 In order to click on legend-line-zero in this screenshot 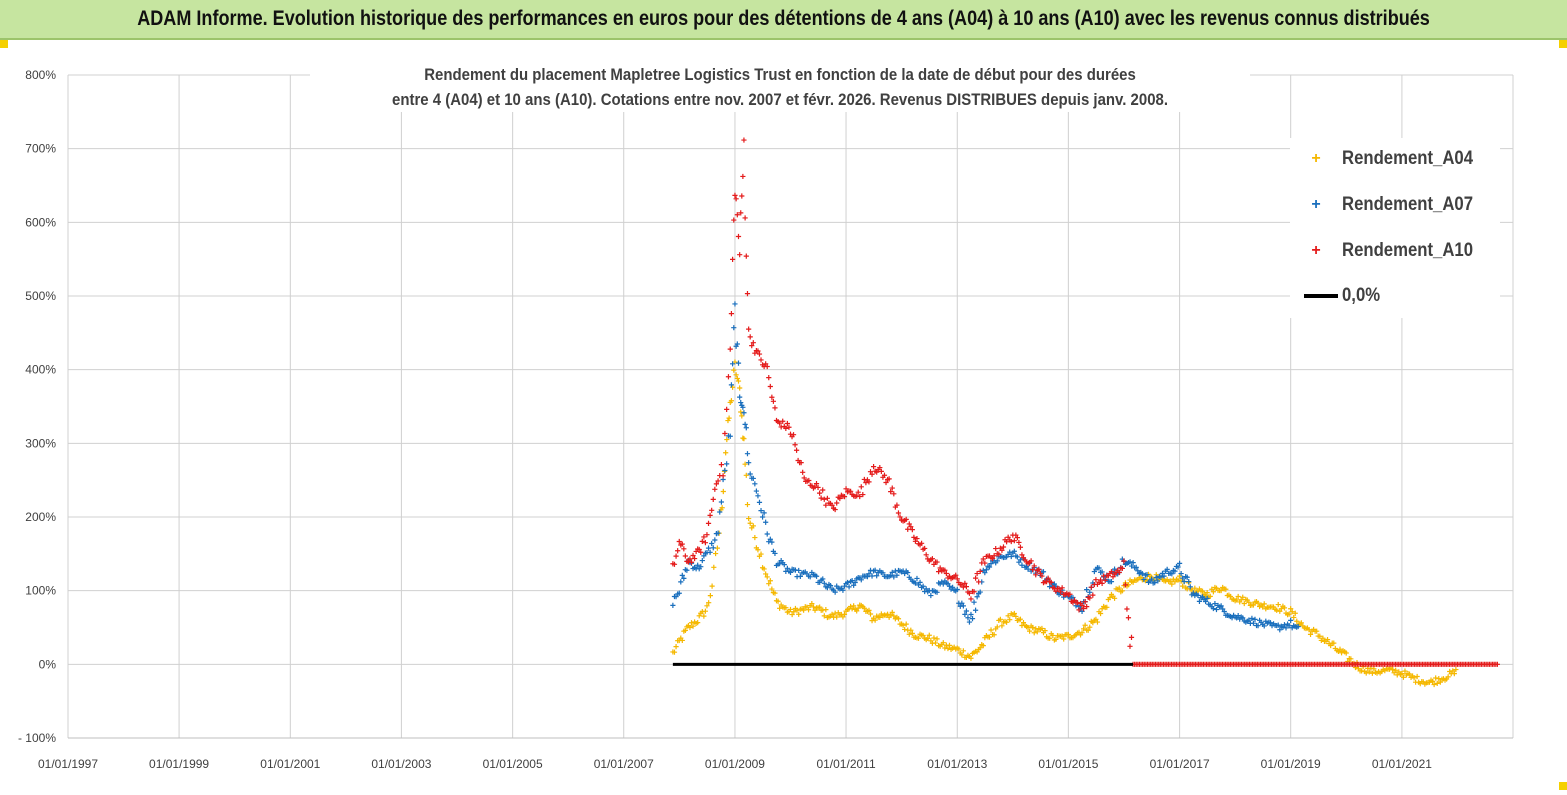, I will do `click(1321, 296)`.